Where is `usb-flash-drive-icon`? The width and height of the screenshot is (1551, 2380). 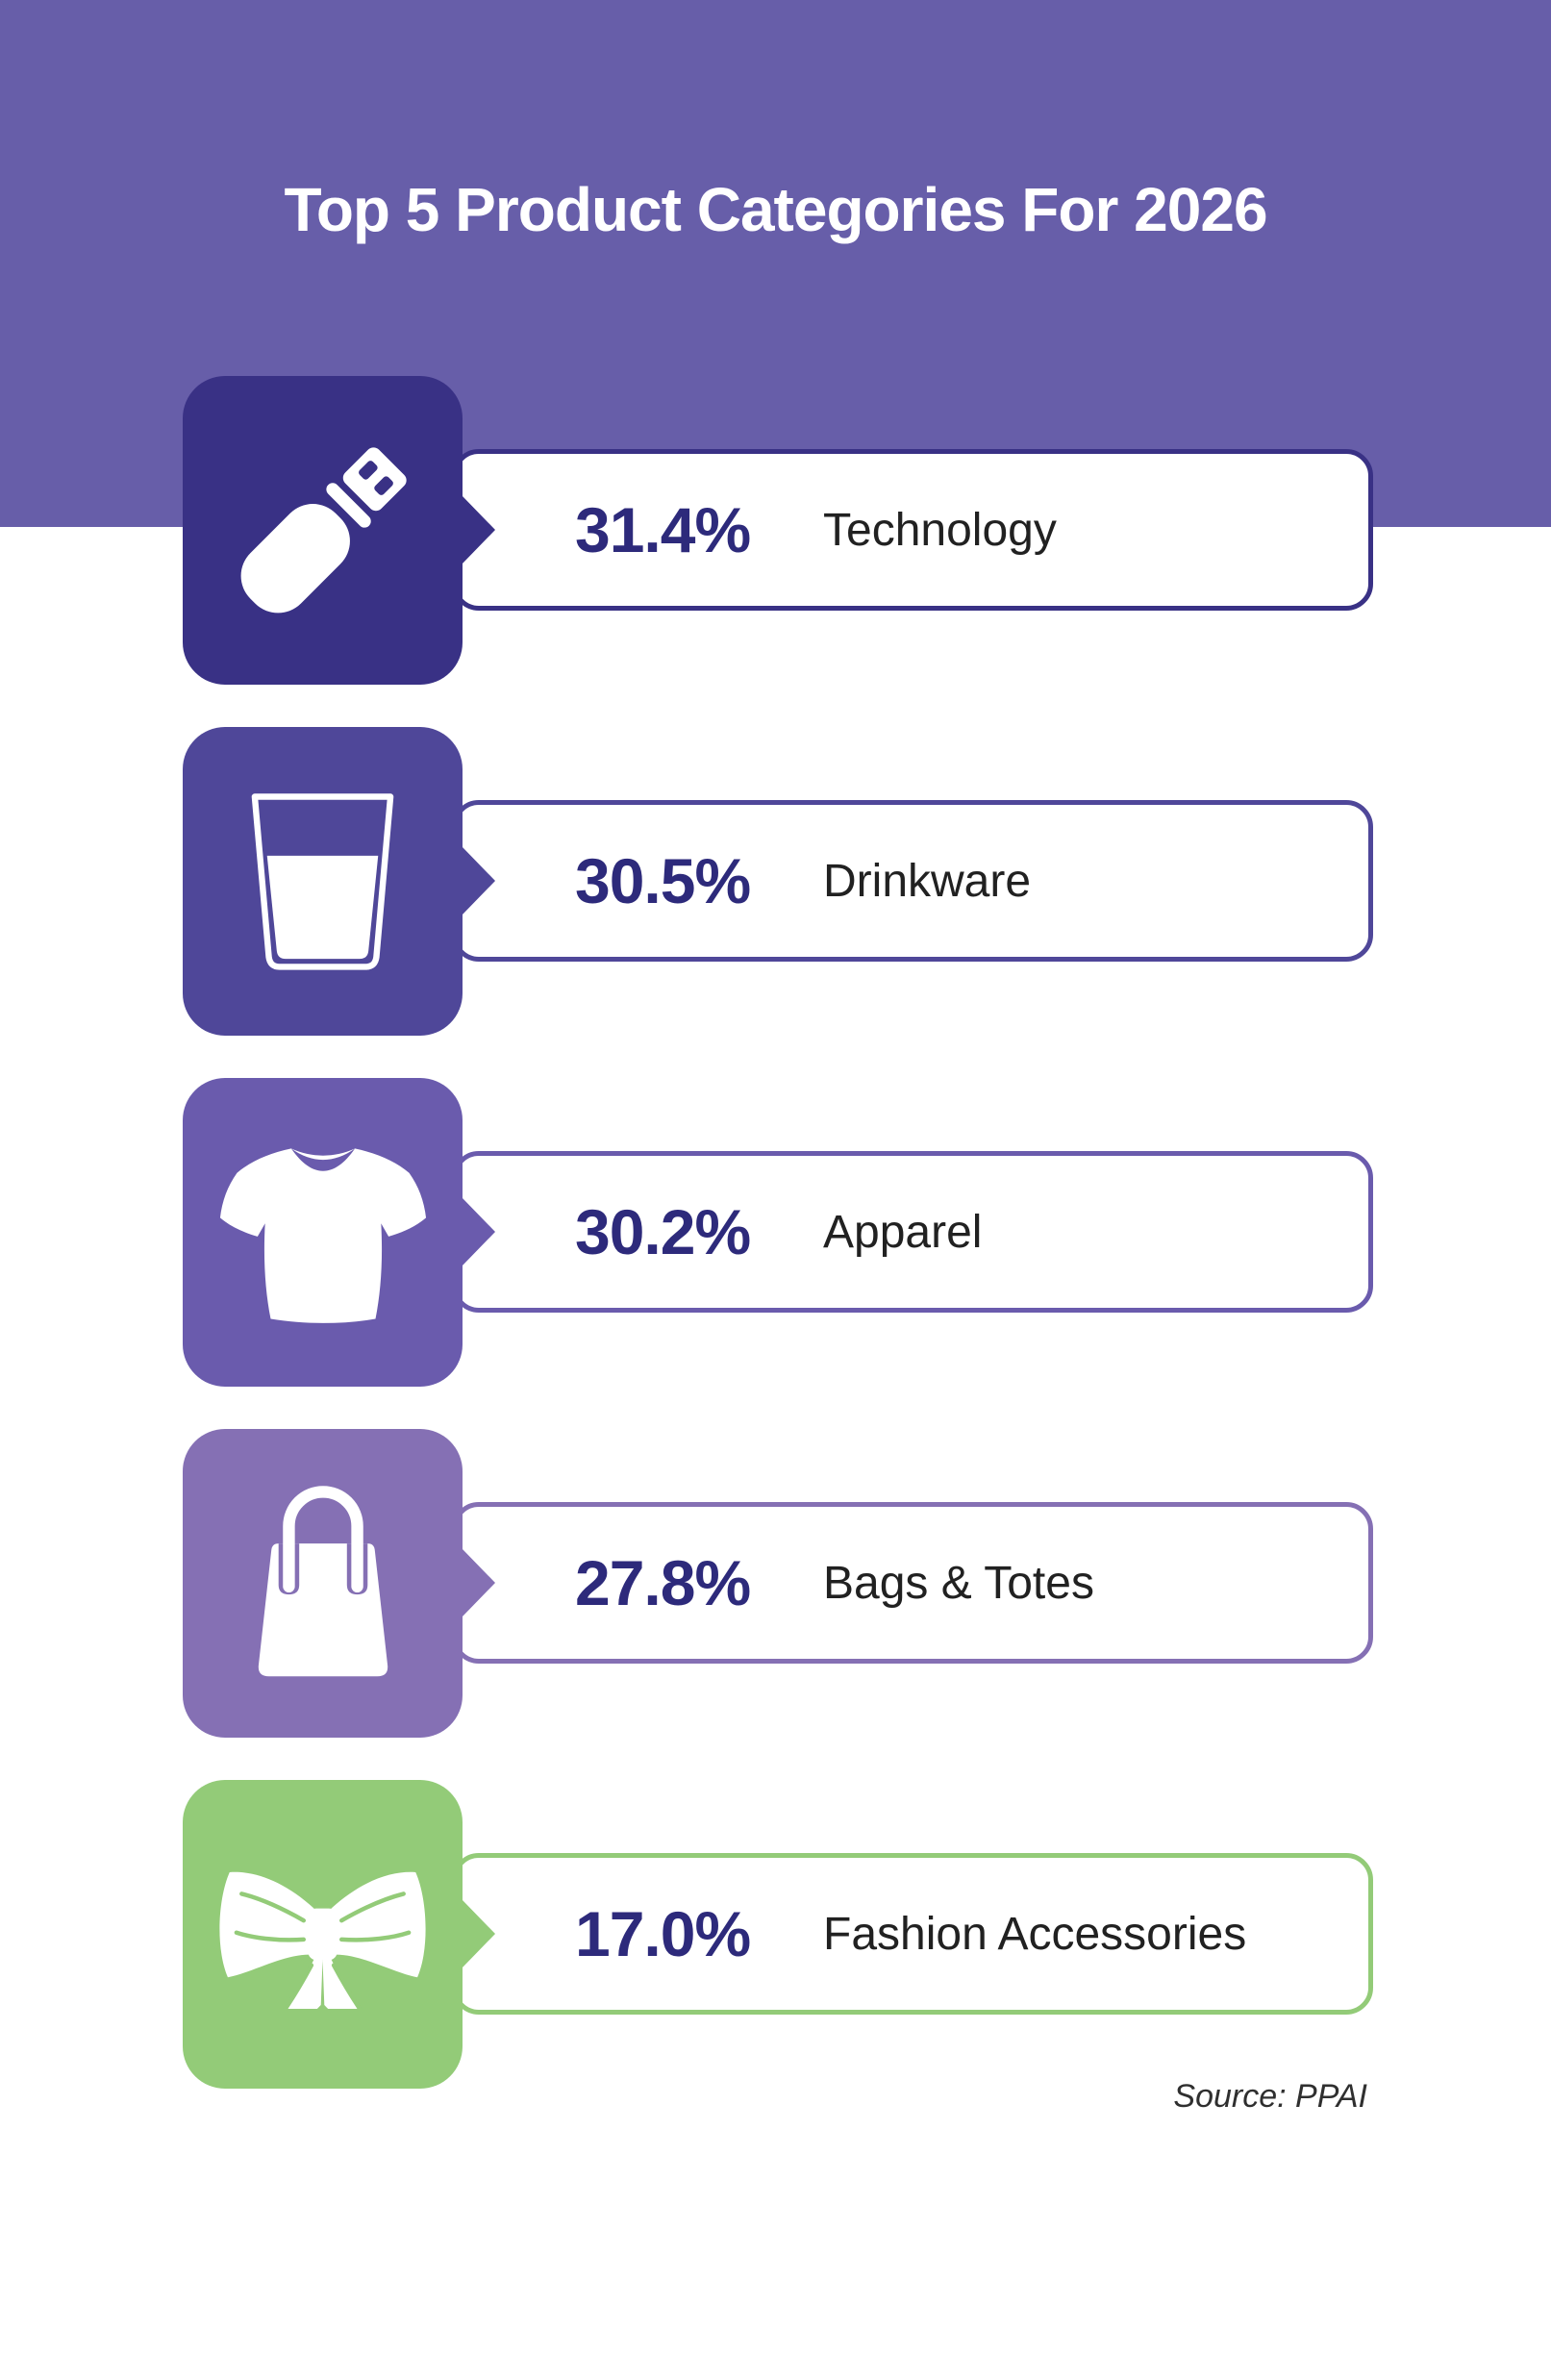 usb-flash-drive-icon is located at coordinates (324, 530).